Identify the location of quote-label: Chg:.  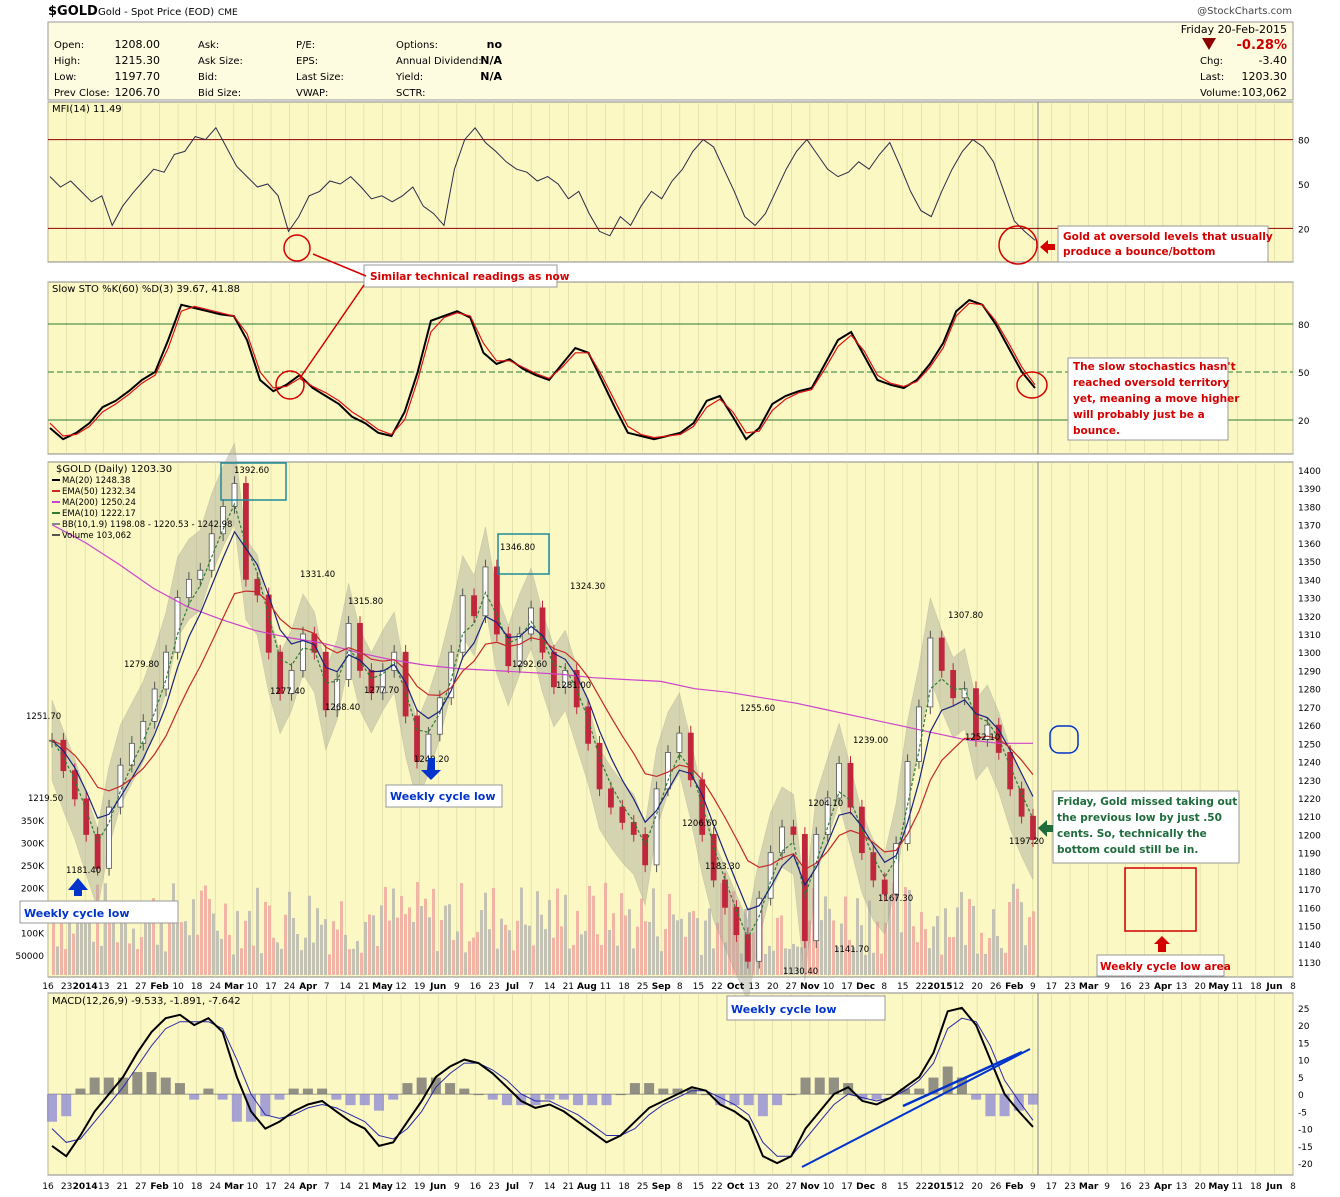
(1211, 61).